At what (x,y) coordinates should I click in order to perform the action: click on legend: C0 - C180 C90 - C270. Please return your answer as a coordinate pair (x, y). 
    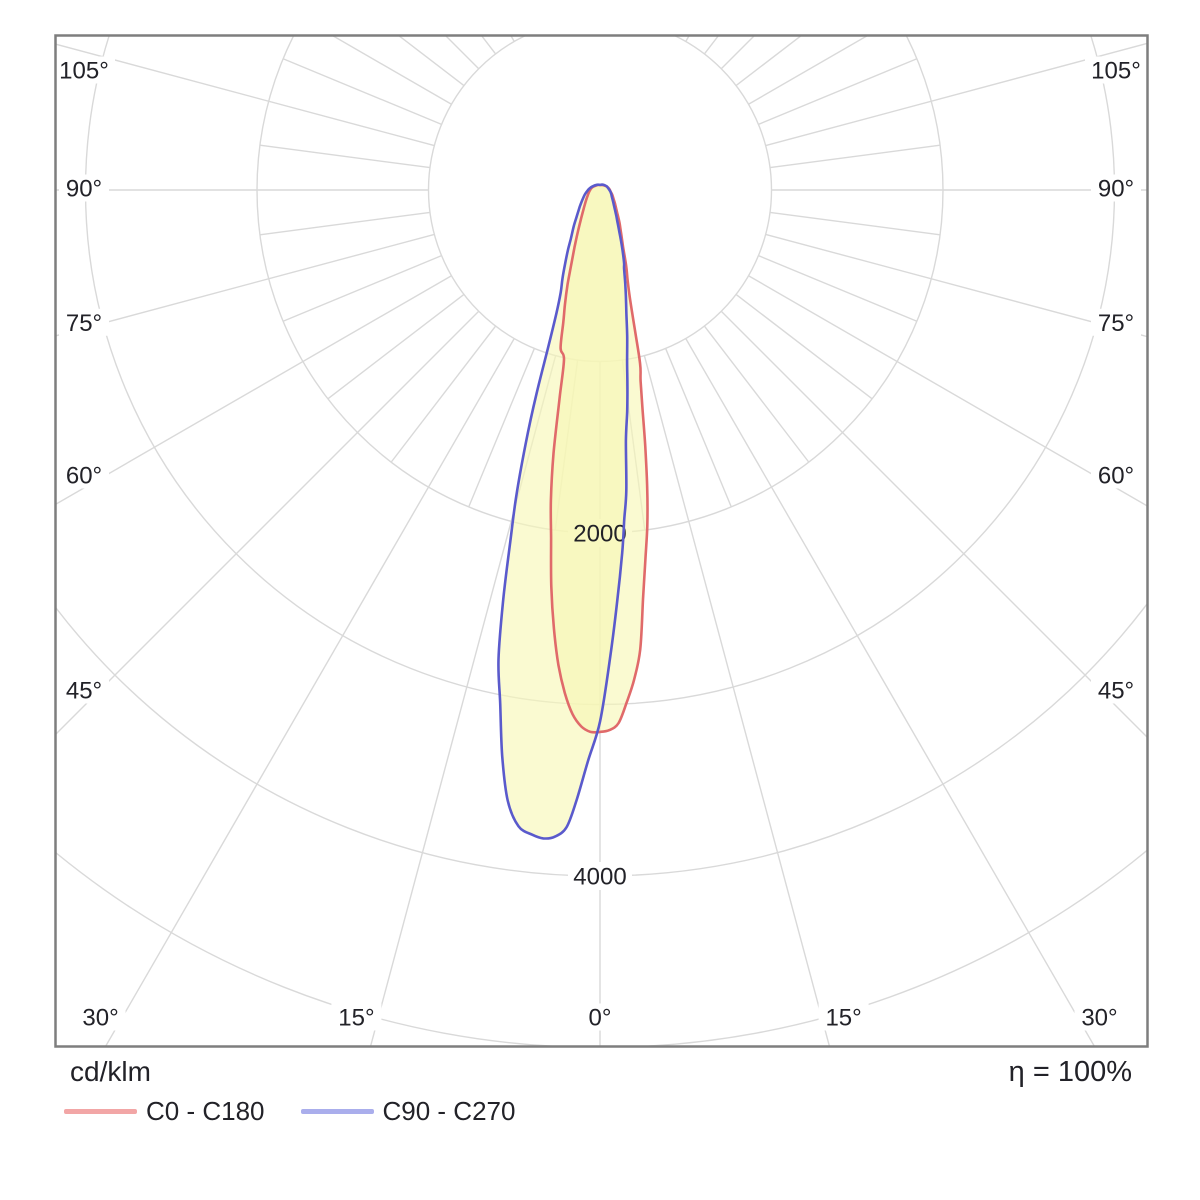
    Looking at the image, I should click on (289, 1111).